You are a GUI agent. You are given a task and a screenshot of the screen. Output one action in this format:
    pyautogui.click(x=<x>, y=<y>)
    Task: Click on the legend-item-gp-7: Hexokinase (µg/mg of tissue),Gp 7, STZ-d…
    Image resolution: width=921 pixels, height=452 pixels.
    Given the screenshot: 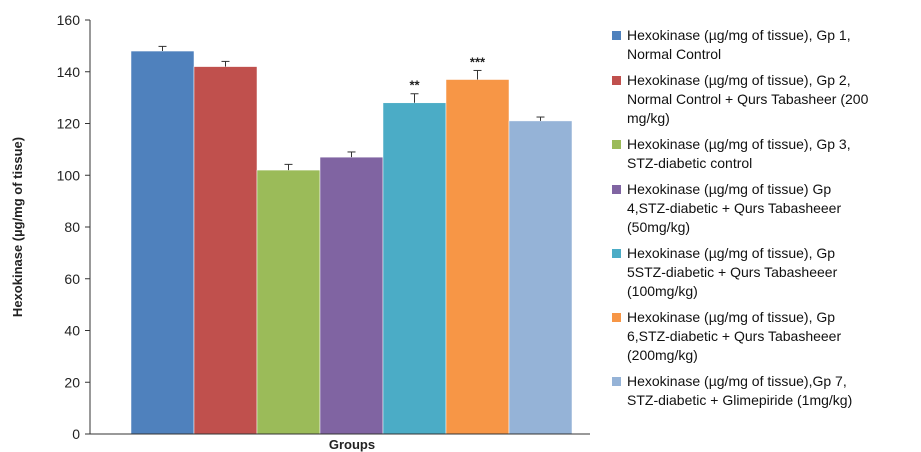 What is the action you would take?
    pyautogui.click(x=764, y=391)
    